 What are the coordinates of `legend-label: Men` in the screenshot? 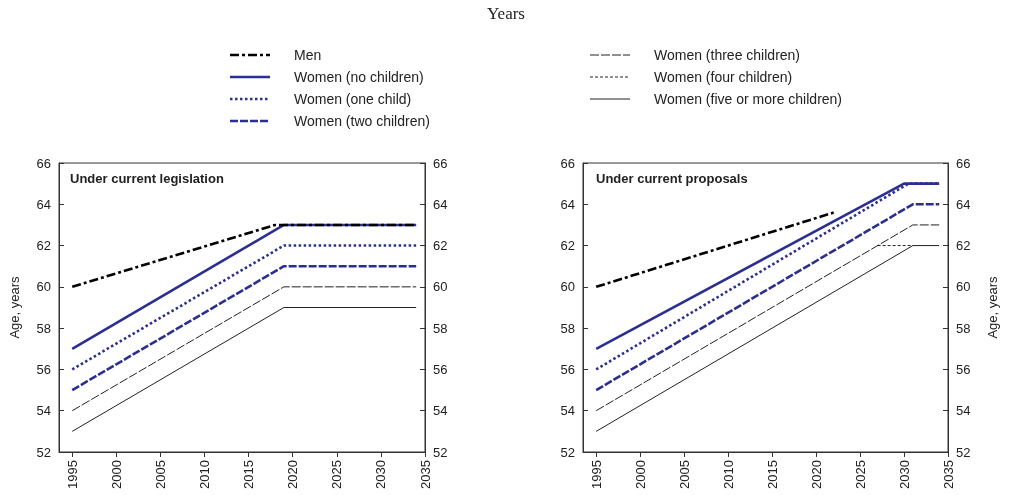 It's located at (308, 55).